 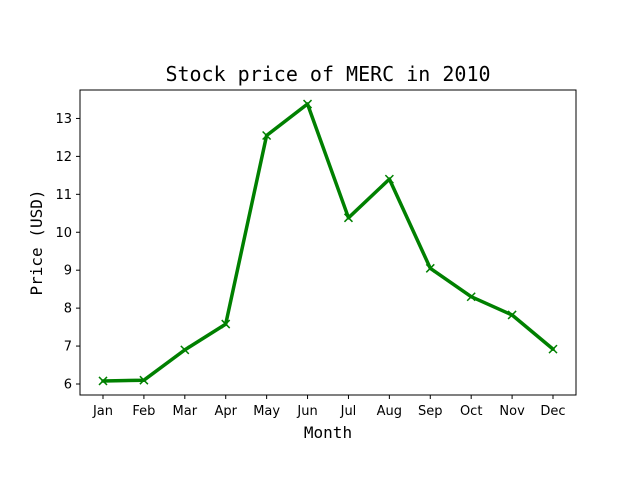 What do you see at coordinates (348, 411) in the screenshot?
I see `x-tick-label: Jul` at bounding box center [348, 411].